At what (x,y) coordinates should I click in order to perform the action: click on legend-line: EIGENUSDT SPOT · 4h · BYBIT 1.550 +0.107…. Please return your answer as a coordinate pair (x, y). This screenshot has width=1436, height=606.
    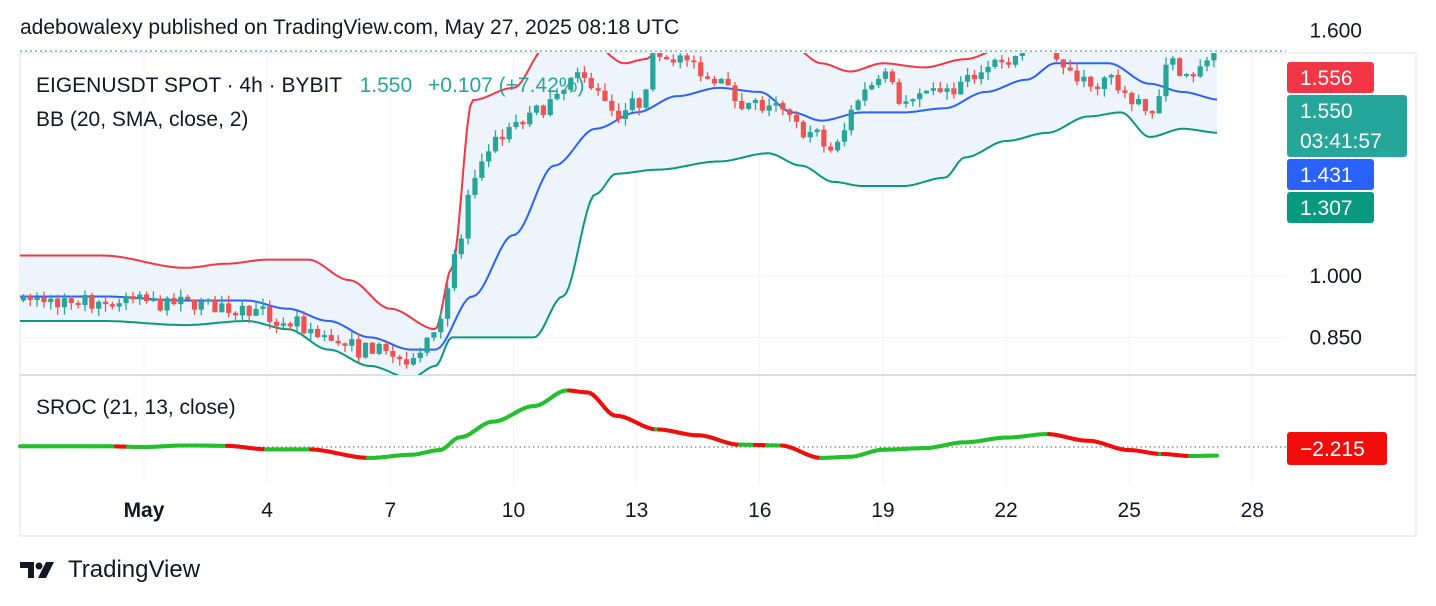
    Looking at the image, I should click on (310, 85).